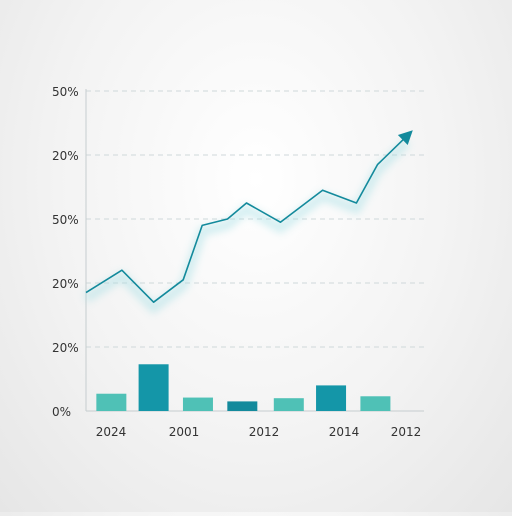 This screenshot has height=516, width=512. Describe the element at coordinates (65, 252) in the screenshot. I see `y-tick-labels: 50% 20% 50% 20% 20% 0%` at that location.